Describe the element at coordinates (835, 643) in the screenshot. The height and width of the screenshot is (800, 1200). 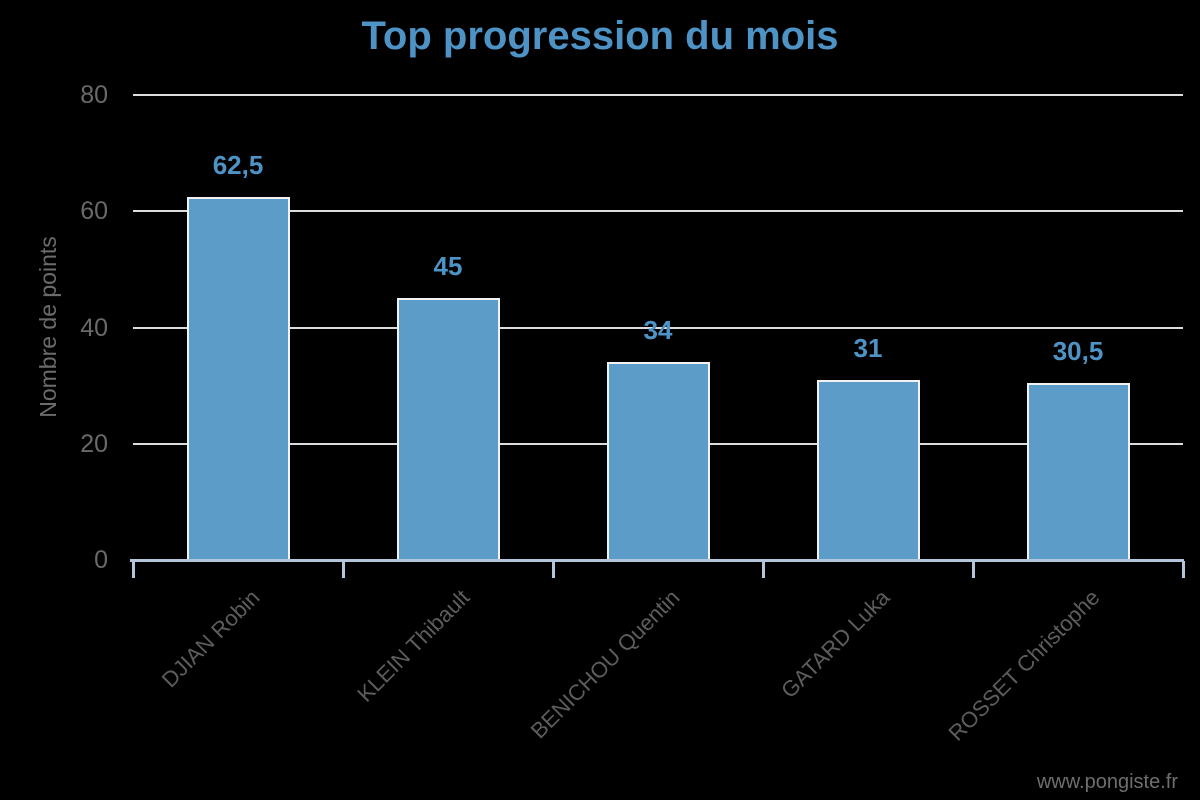
I see `x-tick-label: GATARD Luka` at that location.